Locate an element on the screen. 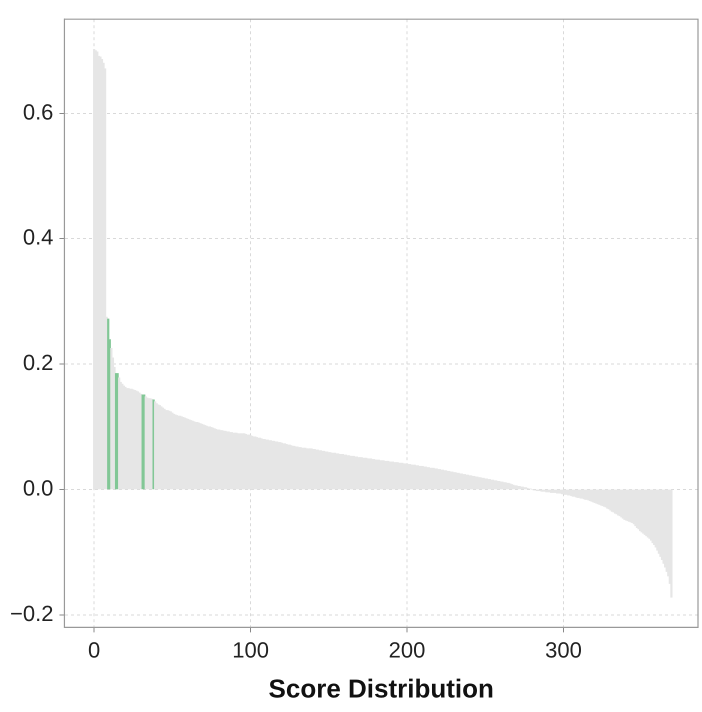 The height and width of the screenshot is (712, 702). y-tick-label: −0.2 is located at coordinates (32, 613).